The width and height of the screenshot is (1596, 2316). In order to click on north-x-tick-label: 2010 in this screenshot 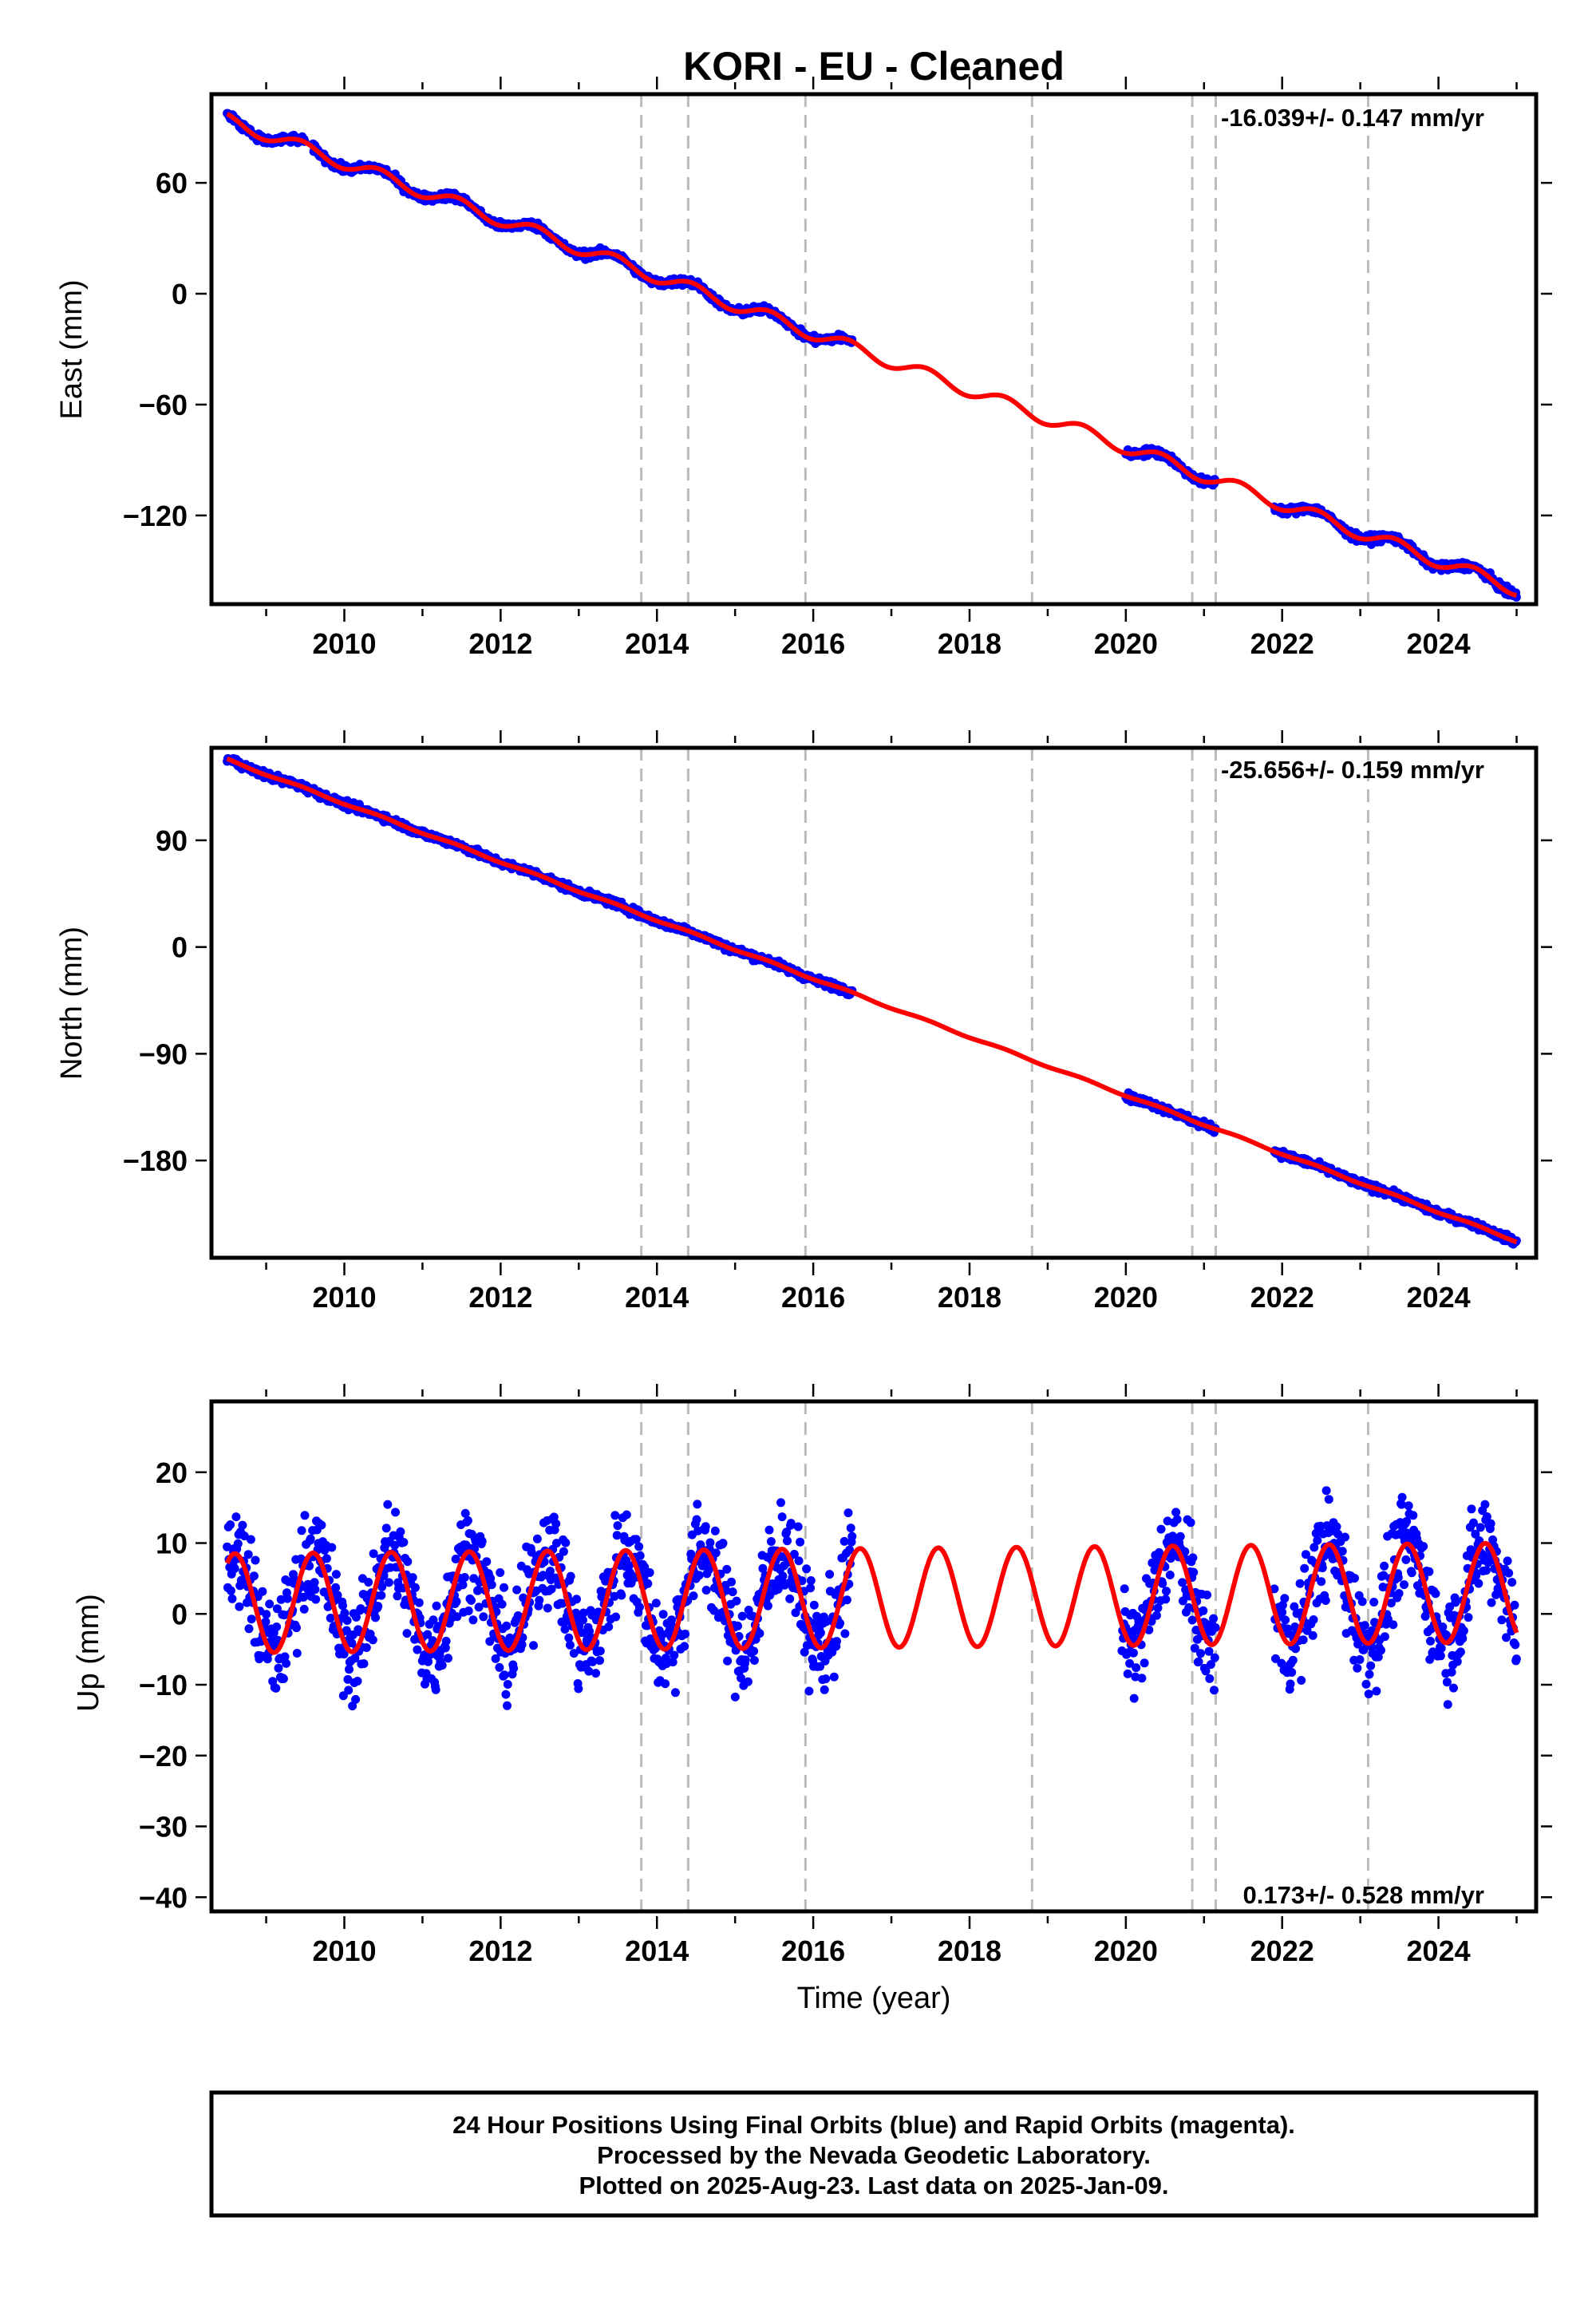, I will do `click(344, 1297)`.